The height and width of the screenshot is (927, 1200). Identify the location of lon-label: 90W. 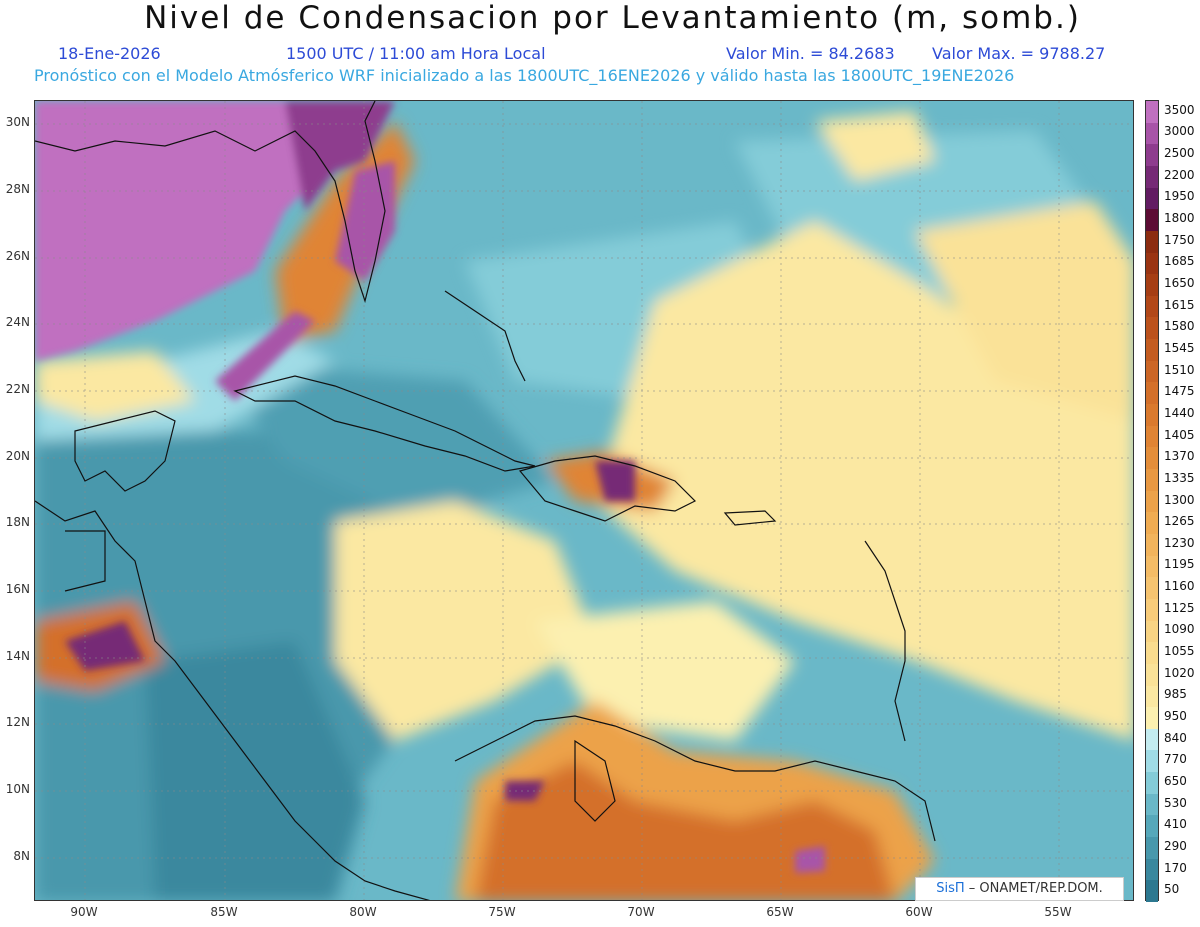
(84, 912).